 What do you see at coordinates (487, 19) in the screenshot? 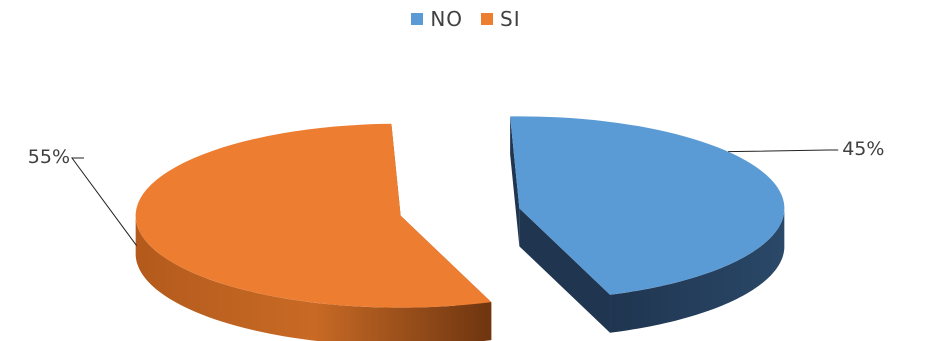
I see `legend-swatch-si` at bounding box center [487, 19].